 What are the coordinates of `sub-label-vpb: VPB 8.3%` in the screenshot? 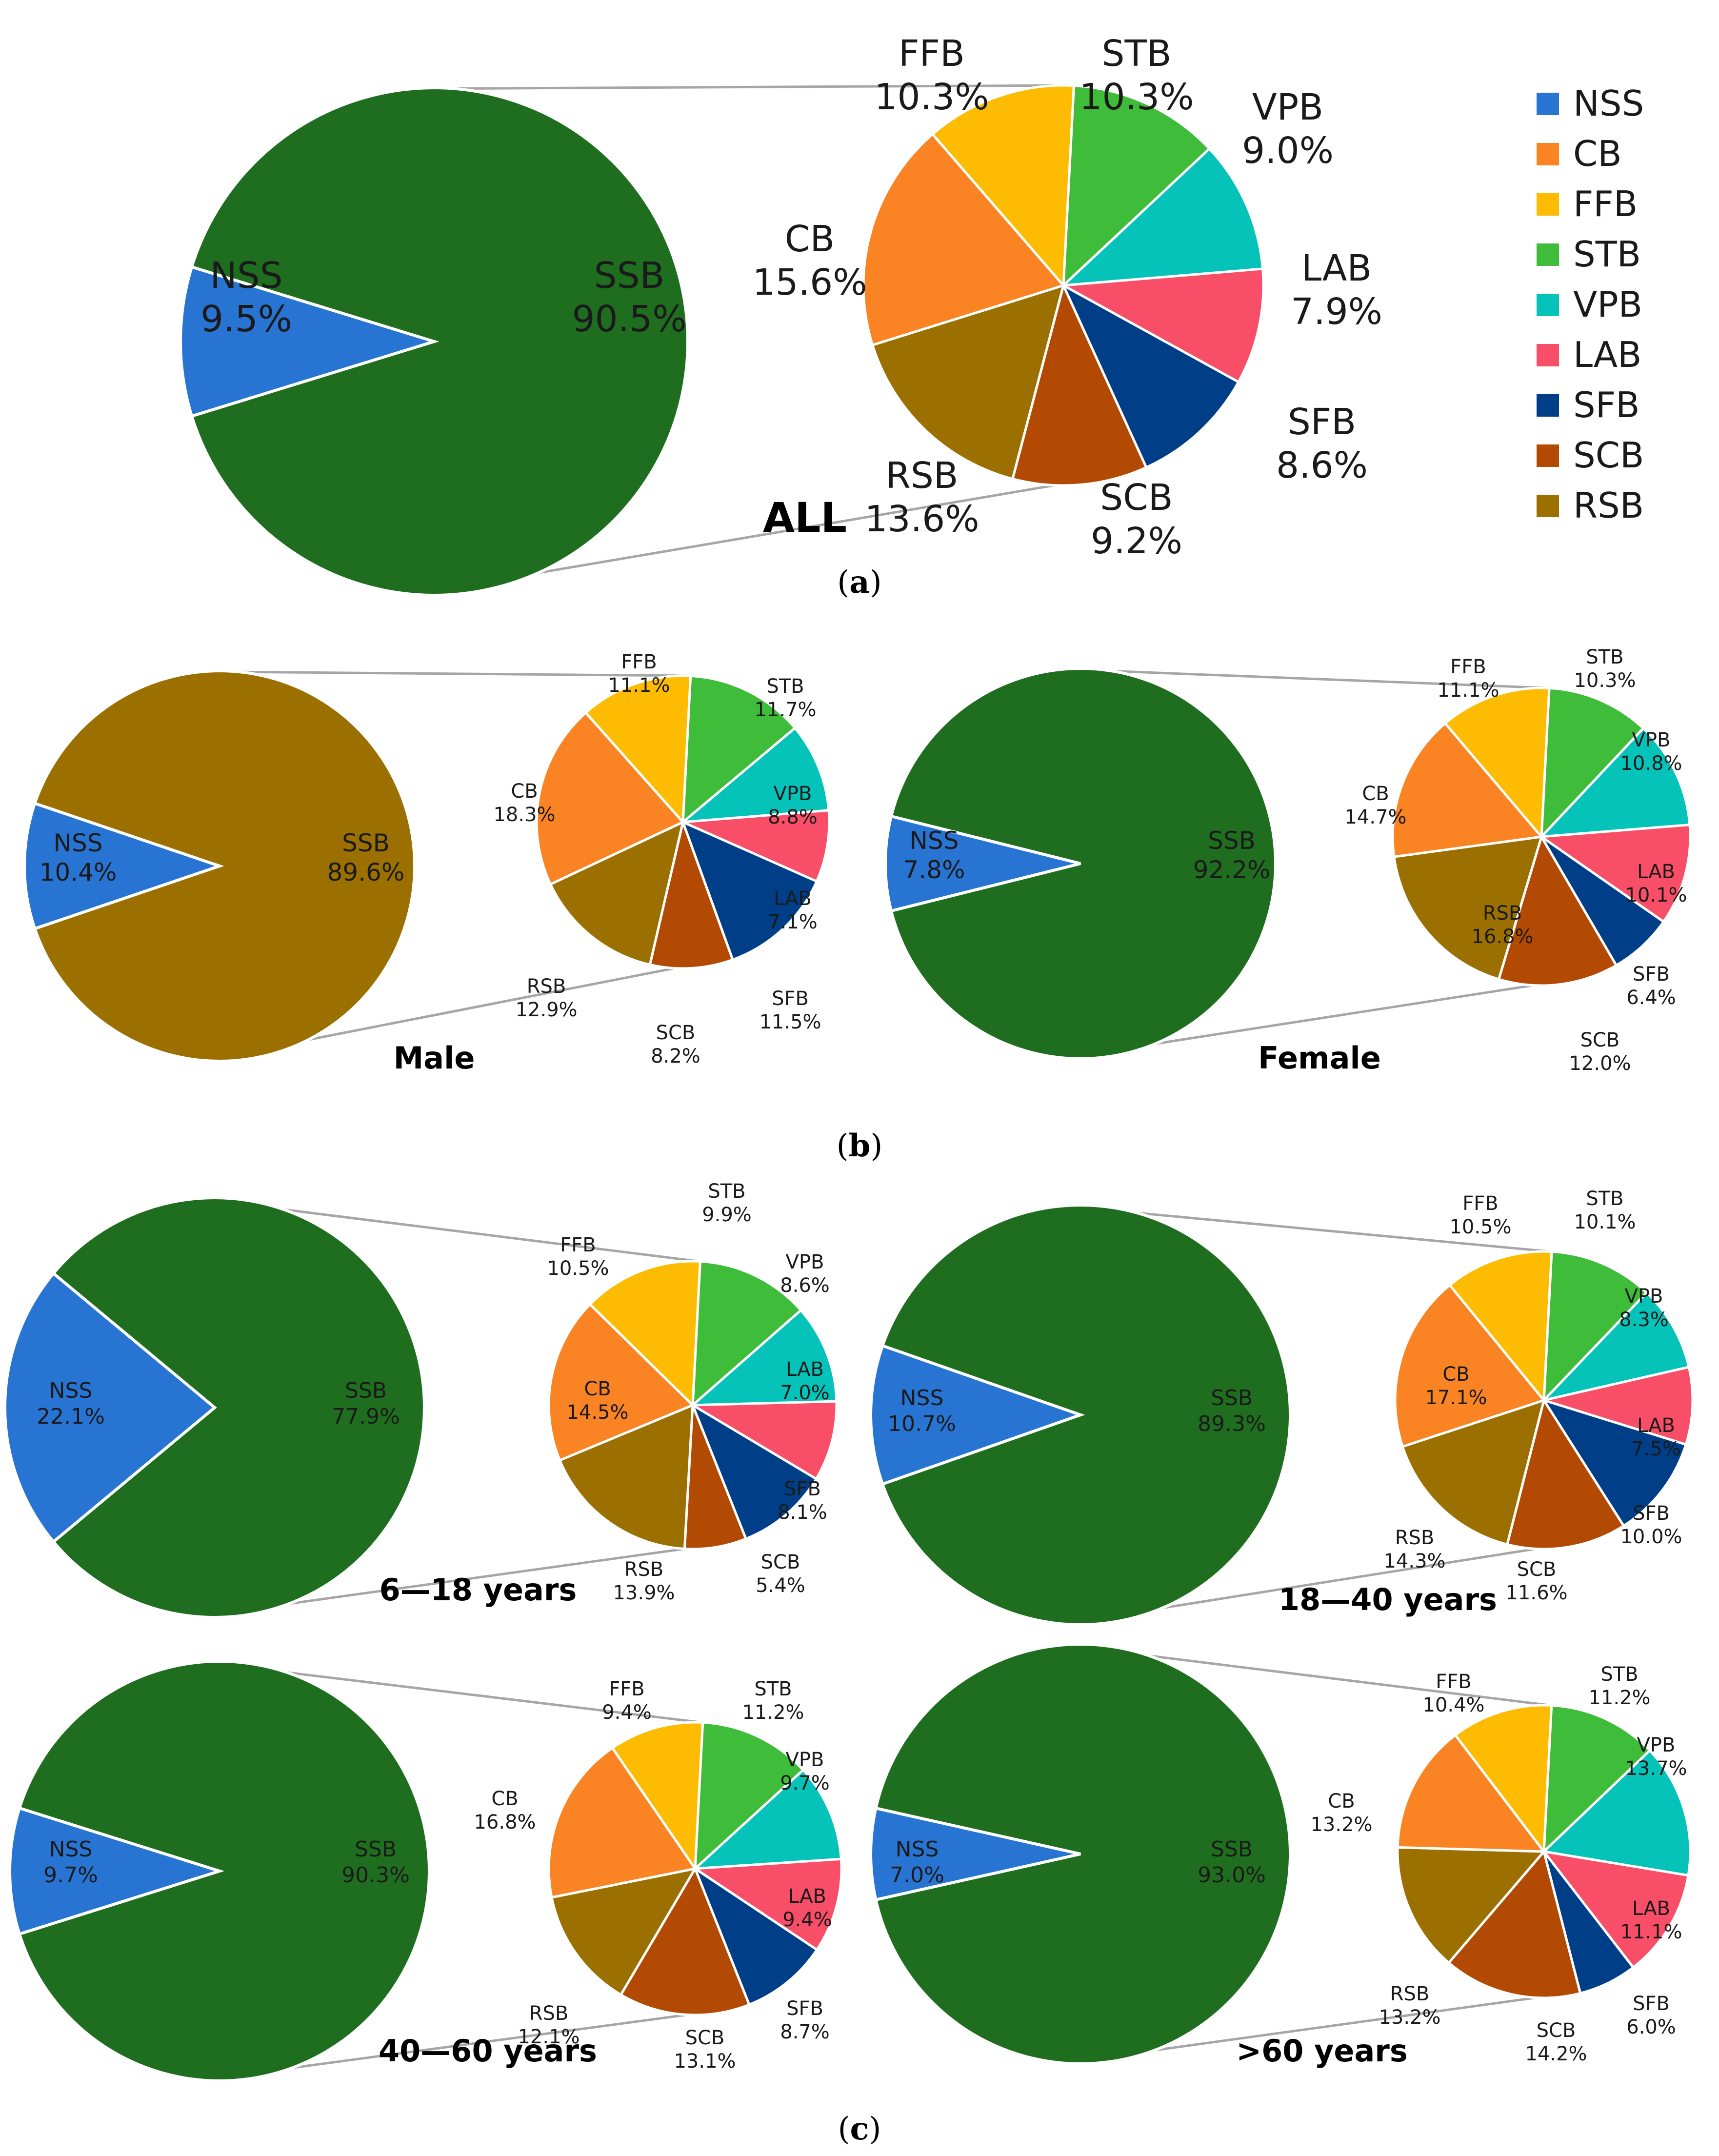 It's located at (1644, 1308).